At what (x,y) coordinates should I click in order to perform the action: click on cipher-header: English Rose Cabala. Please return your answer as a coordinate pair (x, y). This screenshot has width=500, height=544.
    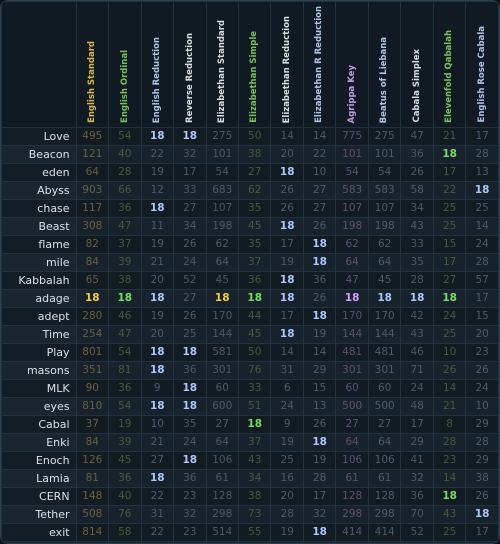
    Looking at the image, I should click on (482, 64).